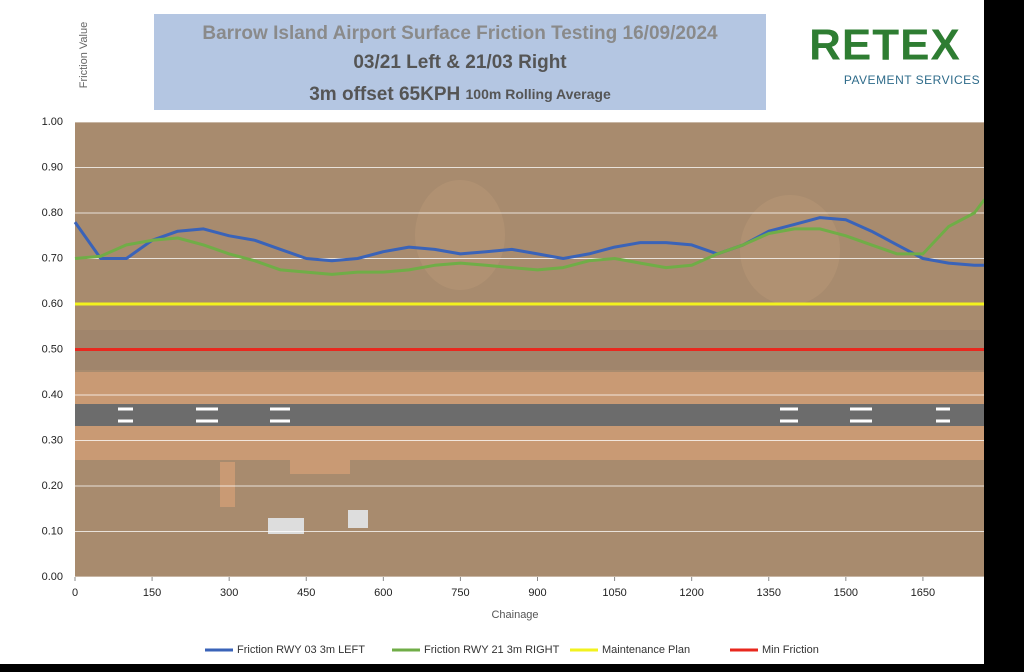 Image resolution: width=1024 pixels, height=672 pixels. What do you see at coordinates (514, 615) in the screenshot?
I see `x-axis-label: Chainage` at bounding box center [514, 615].